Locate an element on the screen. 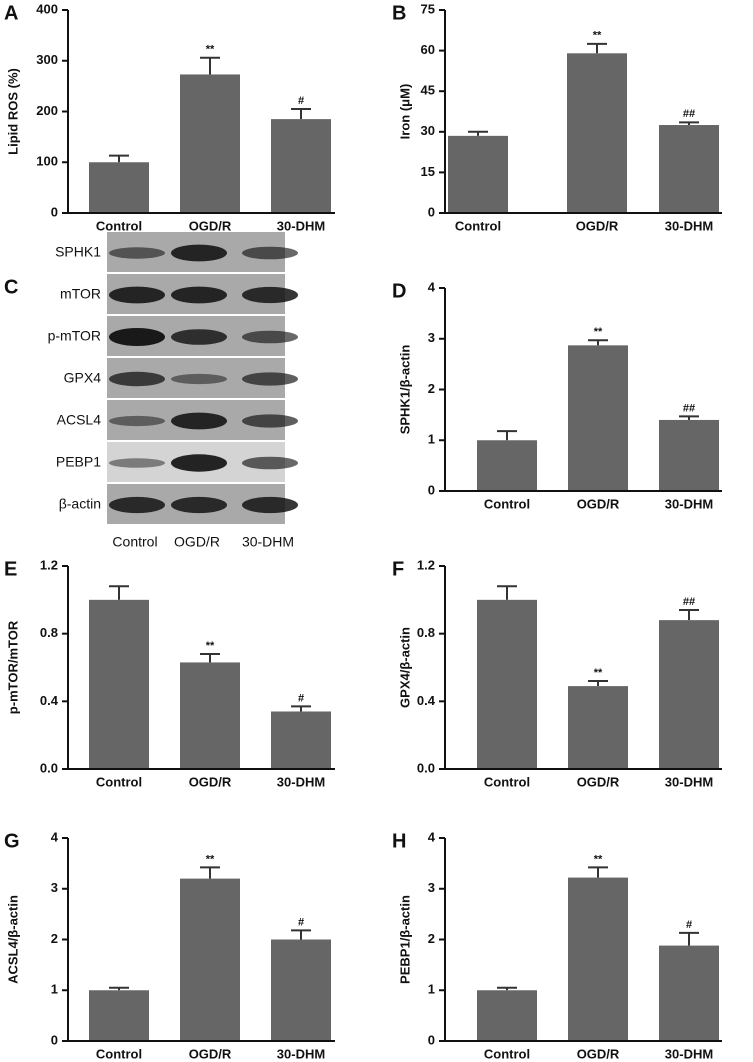 The image size is (753, 1062). y-axis-label: PEBP1/β-actin is located at coordinates (404, 939).